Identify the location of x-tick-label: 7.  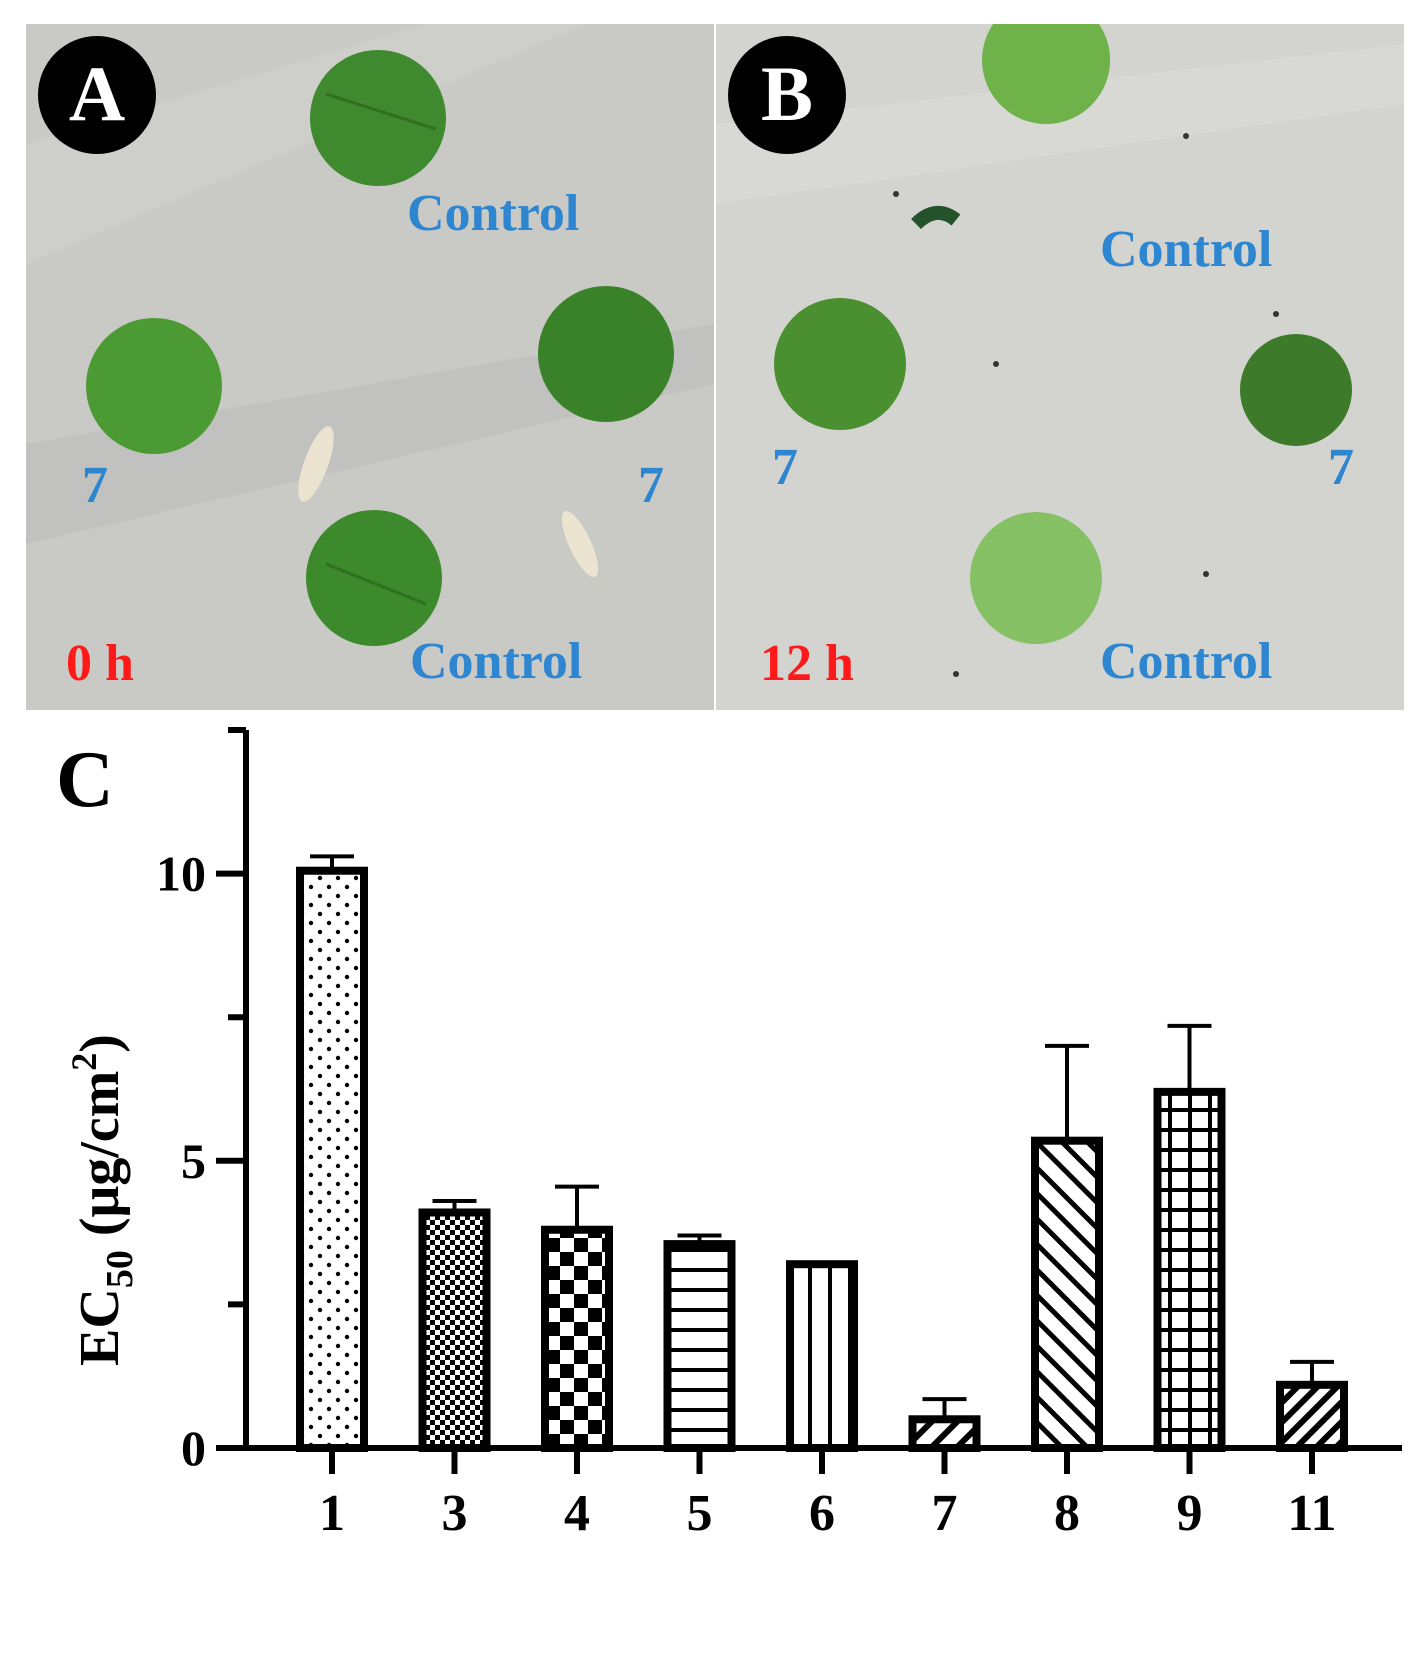
(945, 1513).